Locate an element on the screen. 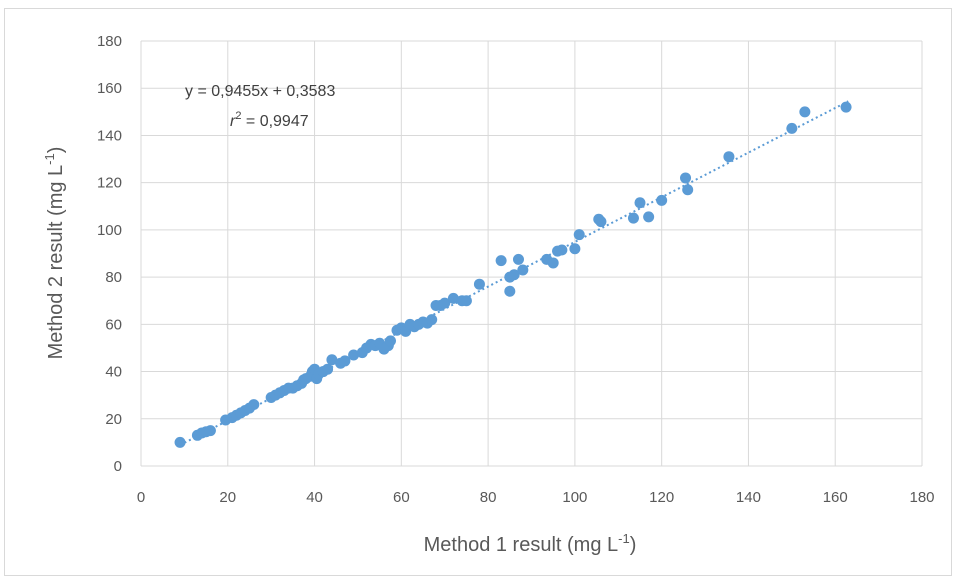  x-tick-label: 60 is located at coordinates (401, 497).